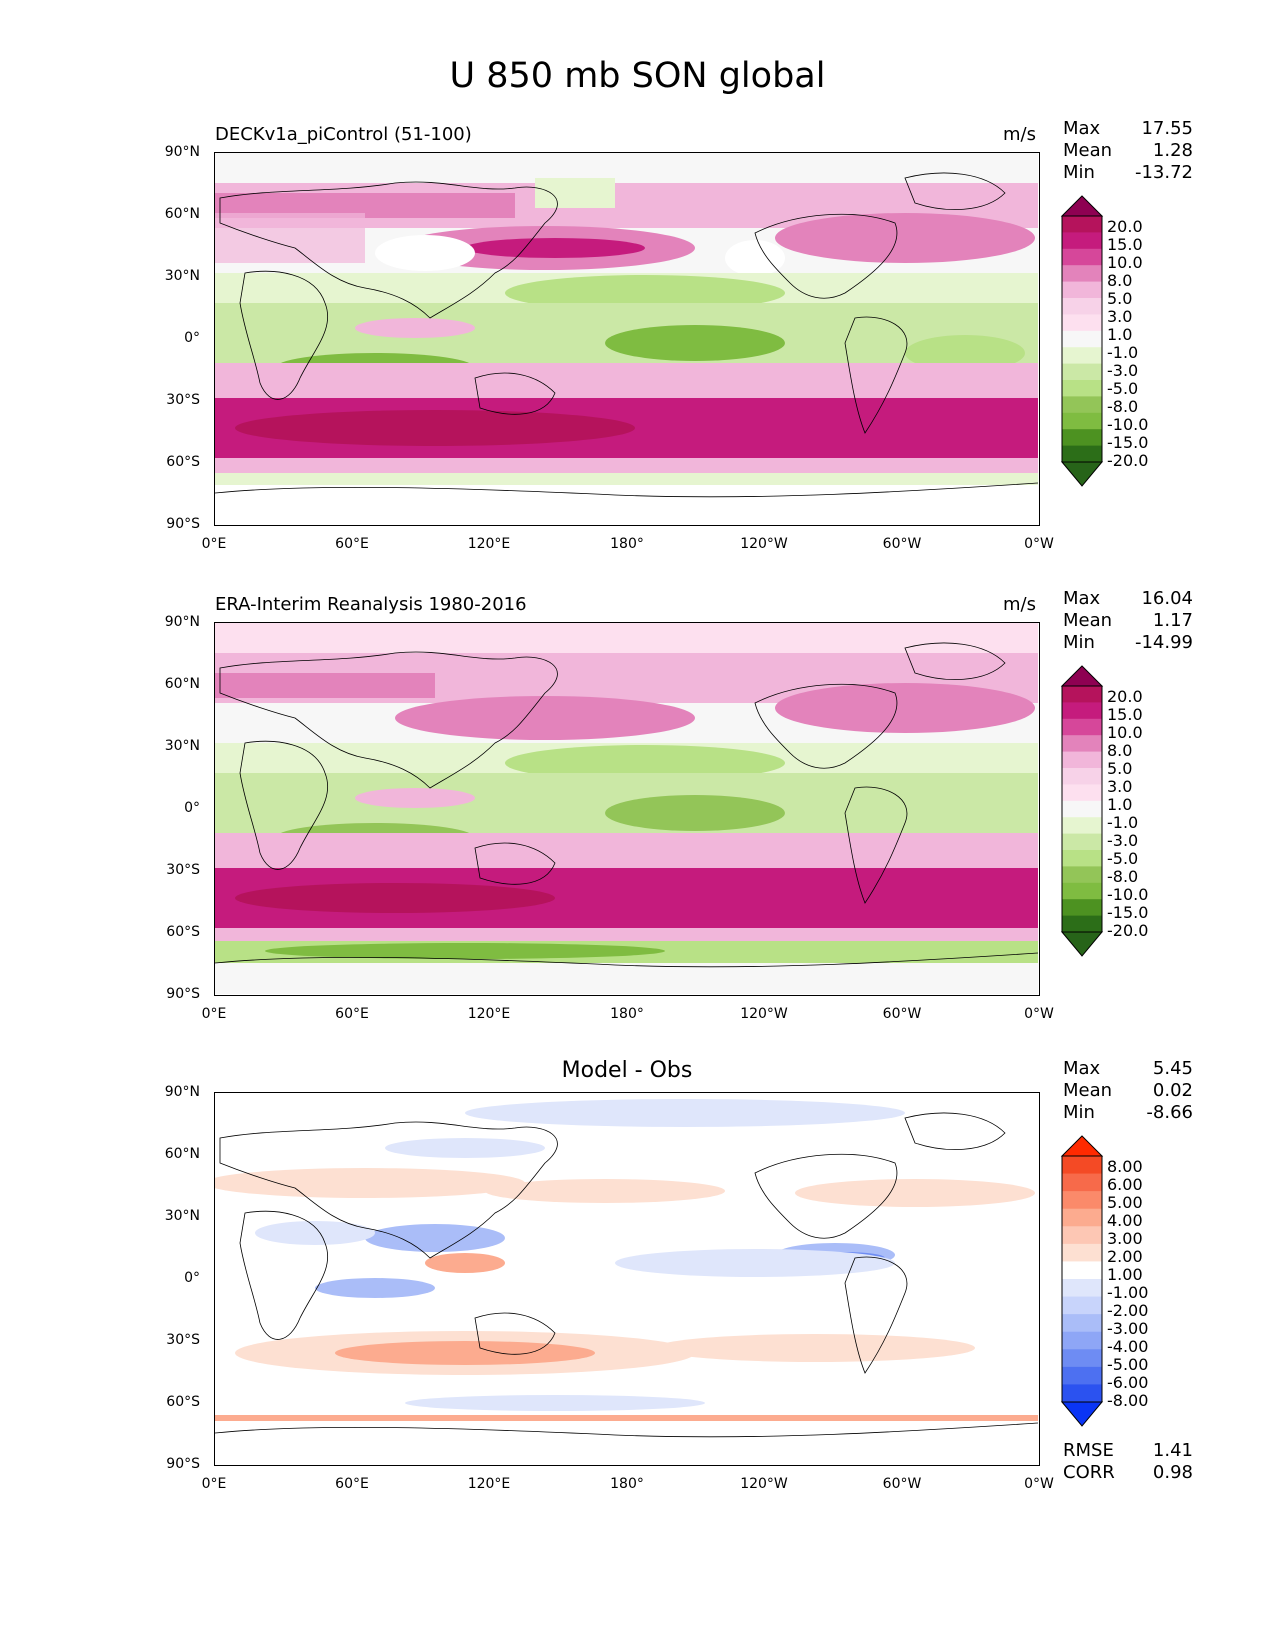 This screenshot has height=1650, width=1275. I want to click on colorbar-tick-label: -6.00, so click(1128, 1382).